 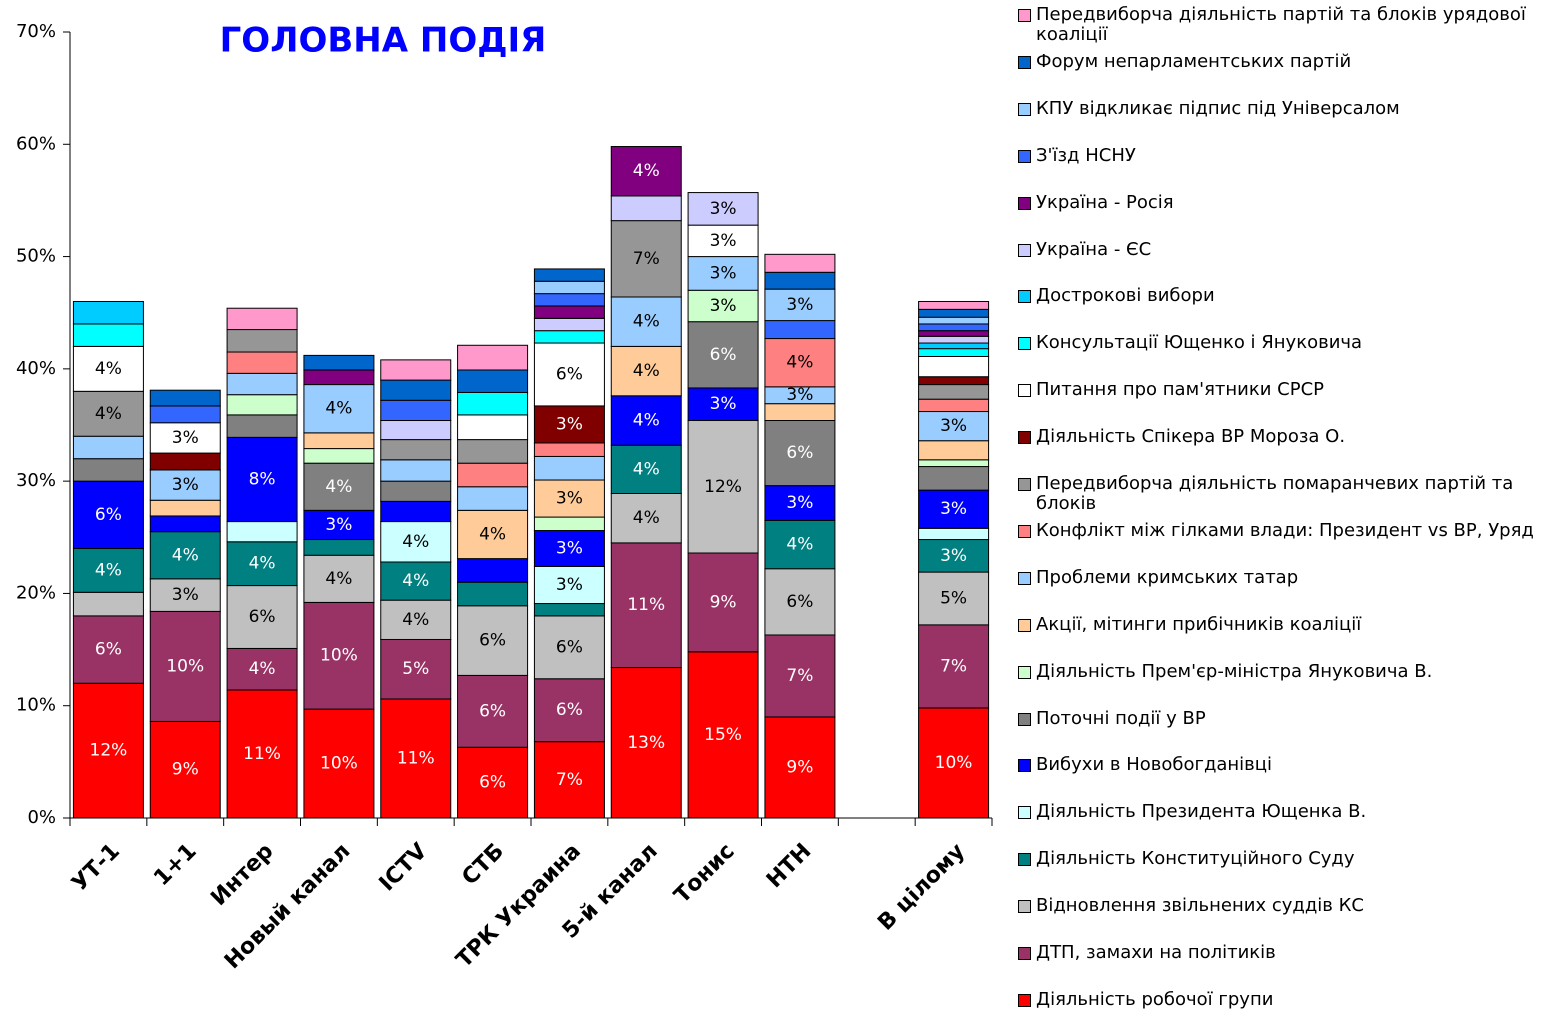 I want to click on legend-label: Діяльність Прем'єр-міністра Януковича В., so click(x=1234, y=671).